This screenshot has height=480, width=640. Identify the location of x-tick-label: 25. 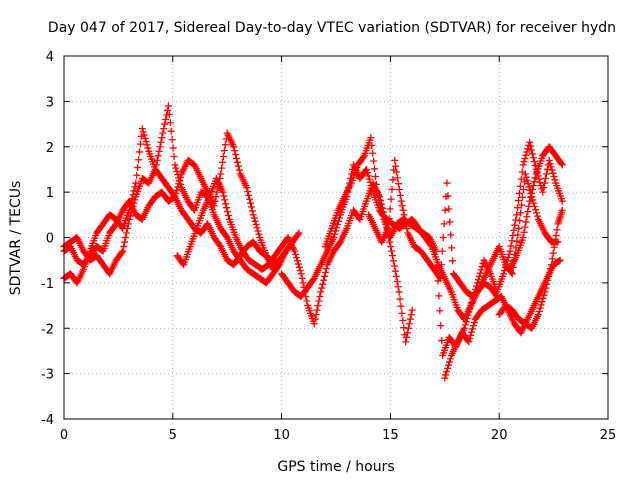
(608, 435).